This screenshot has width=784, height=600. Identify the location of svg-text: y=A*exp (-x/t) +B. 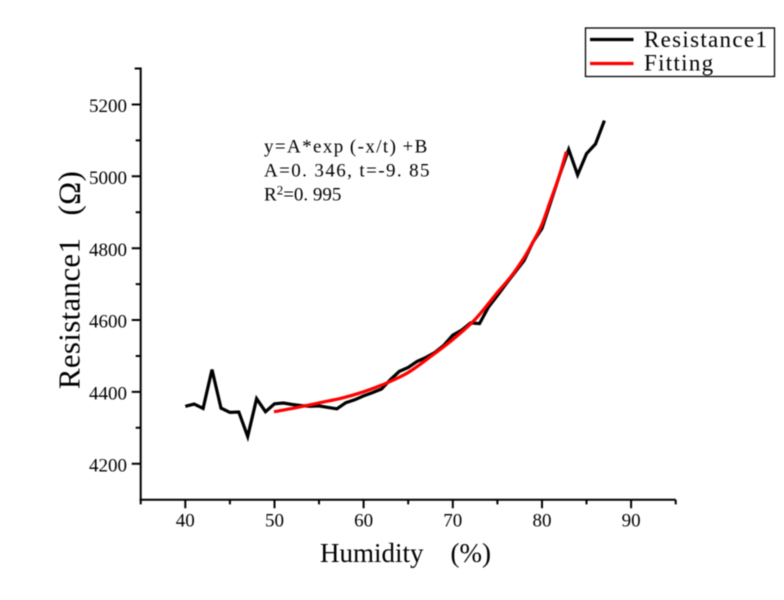
(346, 146).